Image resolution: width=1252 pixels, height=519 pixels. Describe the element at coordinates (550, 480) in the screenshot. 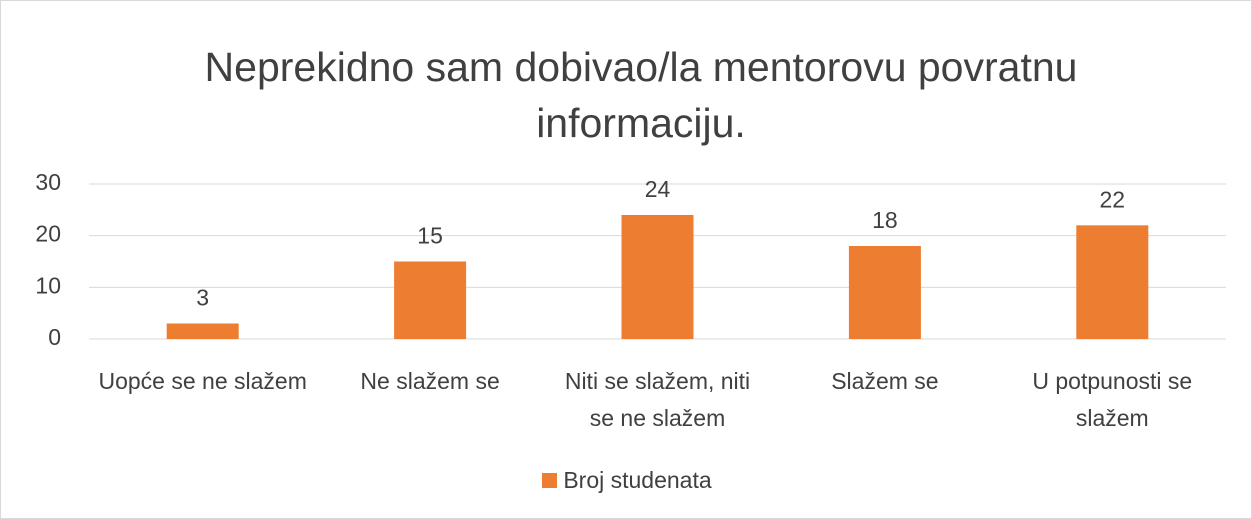

I see `legend-swatch` at that location.